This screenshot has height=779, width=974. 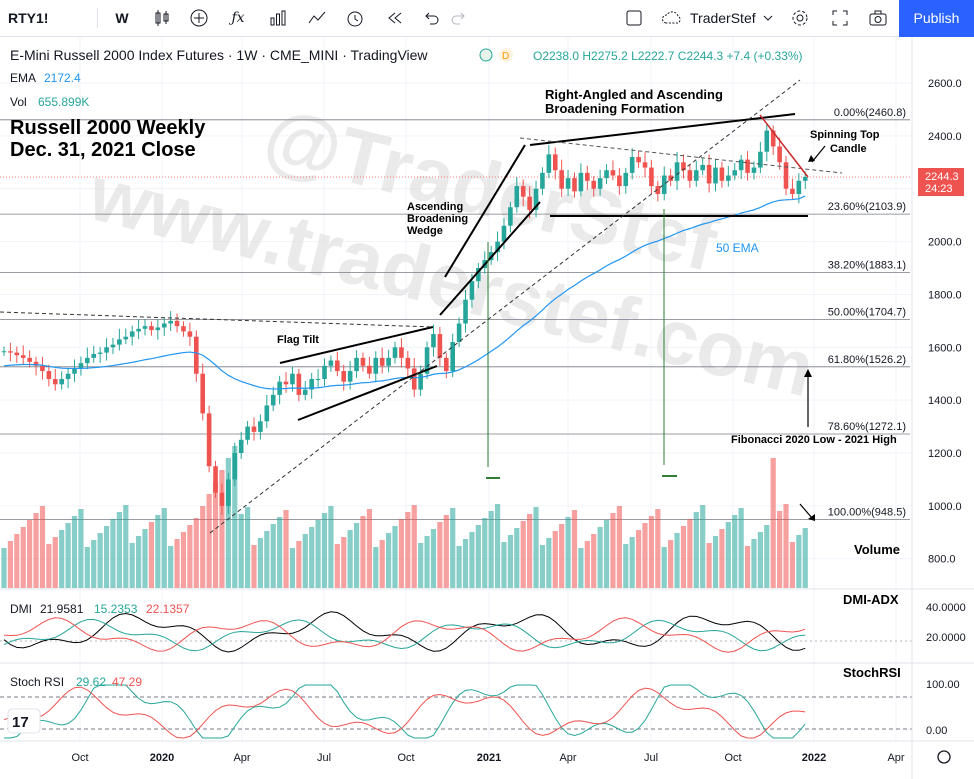 What do you see at coordinates (103, 150) in the screenshot?
I see `headline-line2: Dec. 31, 2021 Close` at bounding box center [103, 150].